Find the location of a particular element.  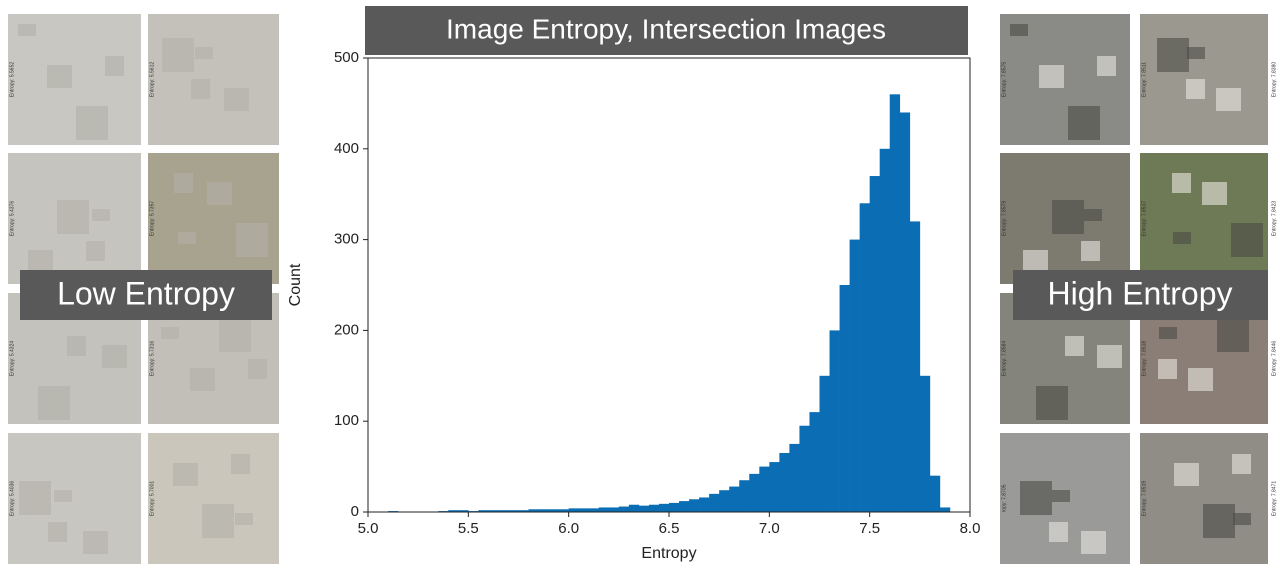

x-tick-label: 7.5 is located at coordinates (869, 528).